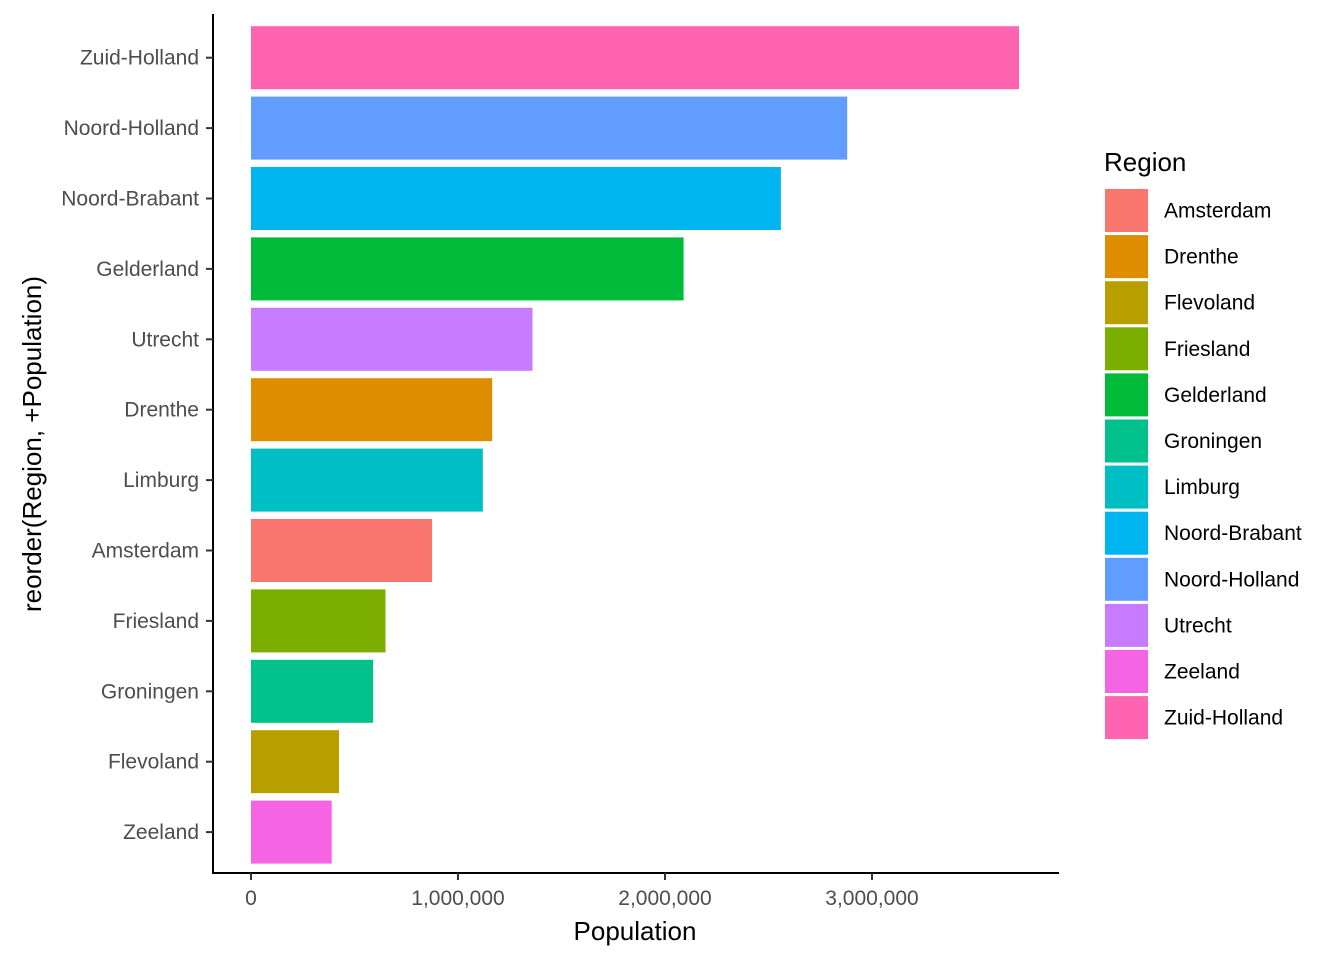 The width and height of the screenshot is (1344, 960). I want to click on bar-zeeland, so click(291, 832).